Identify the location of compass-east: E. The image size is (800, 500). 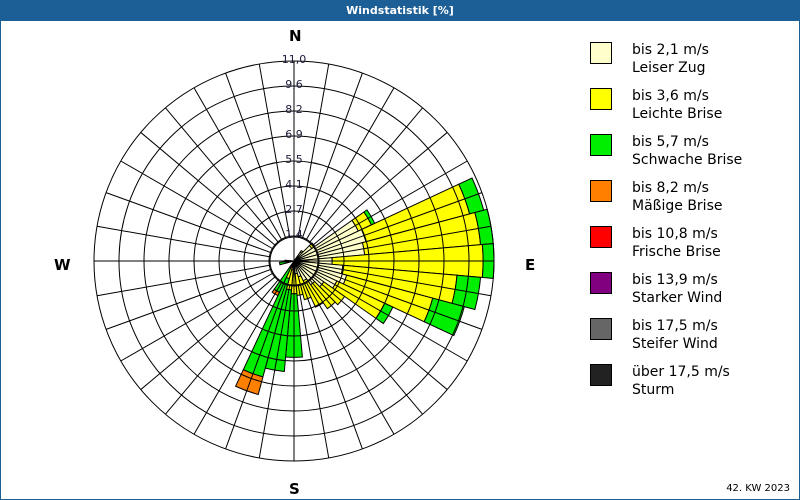
(530, 265).